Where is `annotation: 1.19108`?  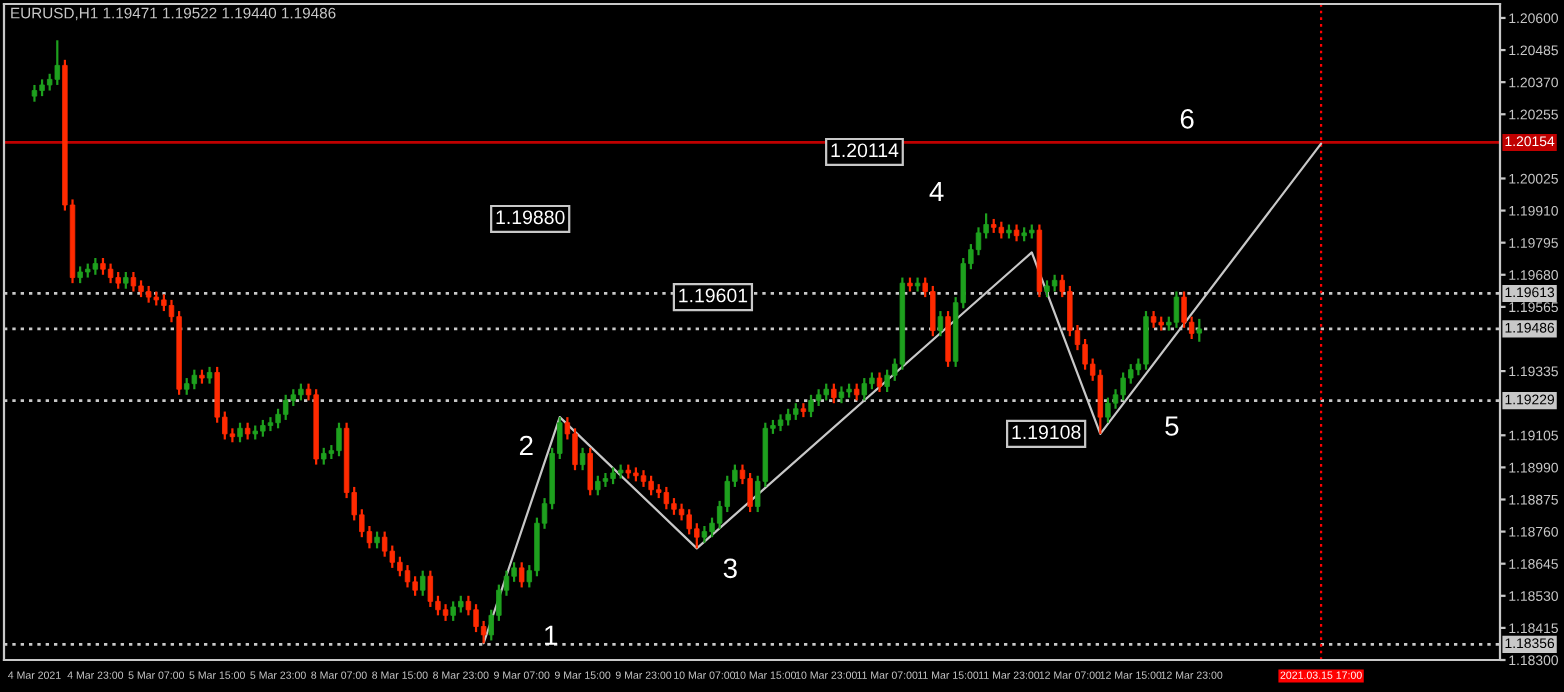
annotation: 1.19108 is located at coordinates (1046, 432).